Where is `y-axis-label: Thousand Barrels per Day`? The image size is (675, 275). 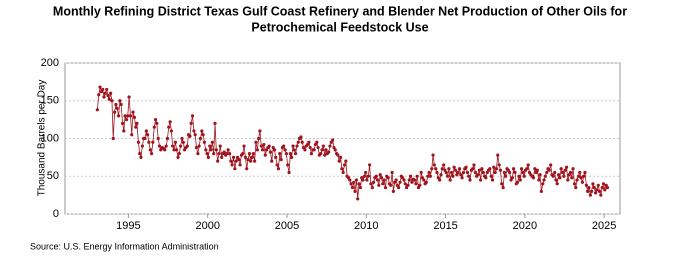 y-axis-label: Thousand Barrels per Day is located at coordinates (42, 138).